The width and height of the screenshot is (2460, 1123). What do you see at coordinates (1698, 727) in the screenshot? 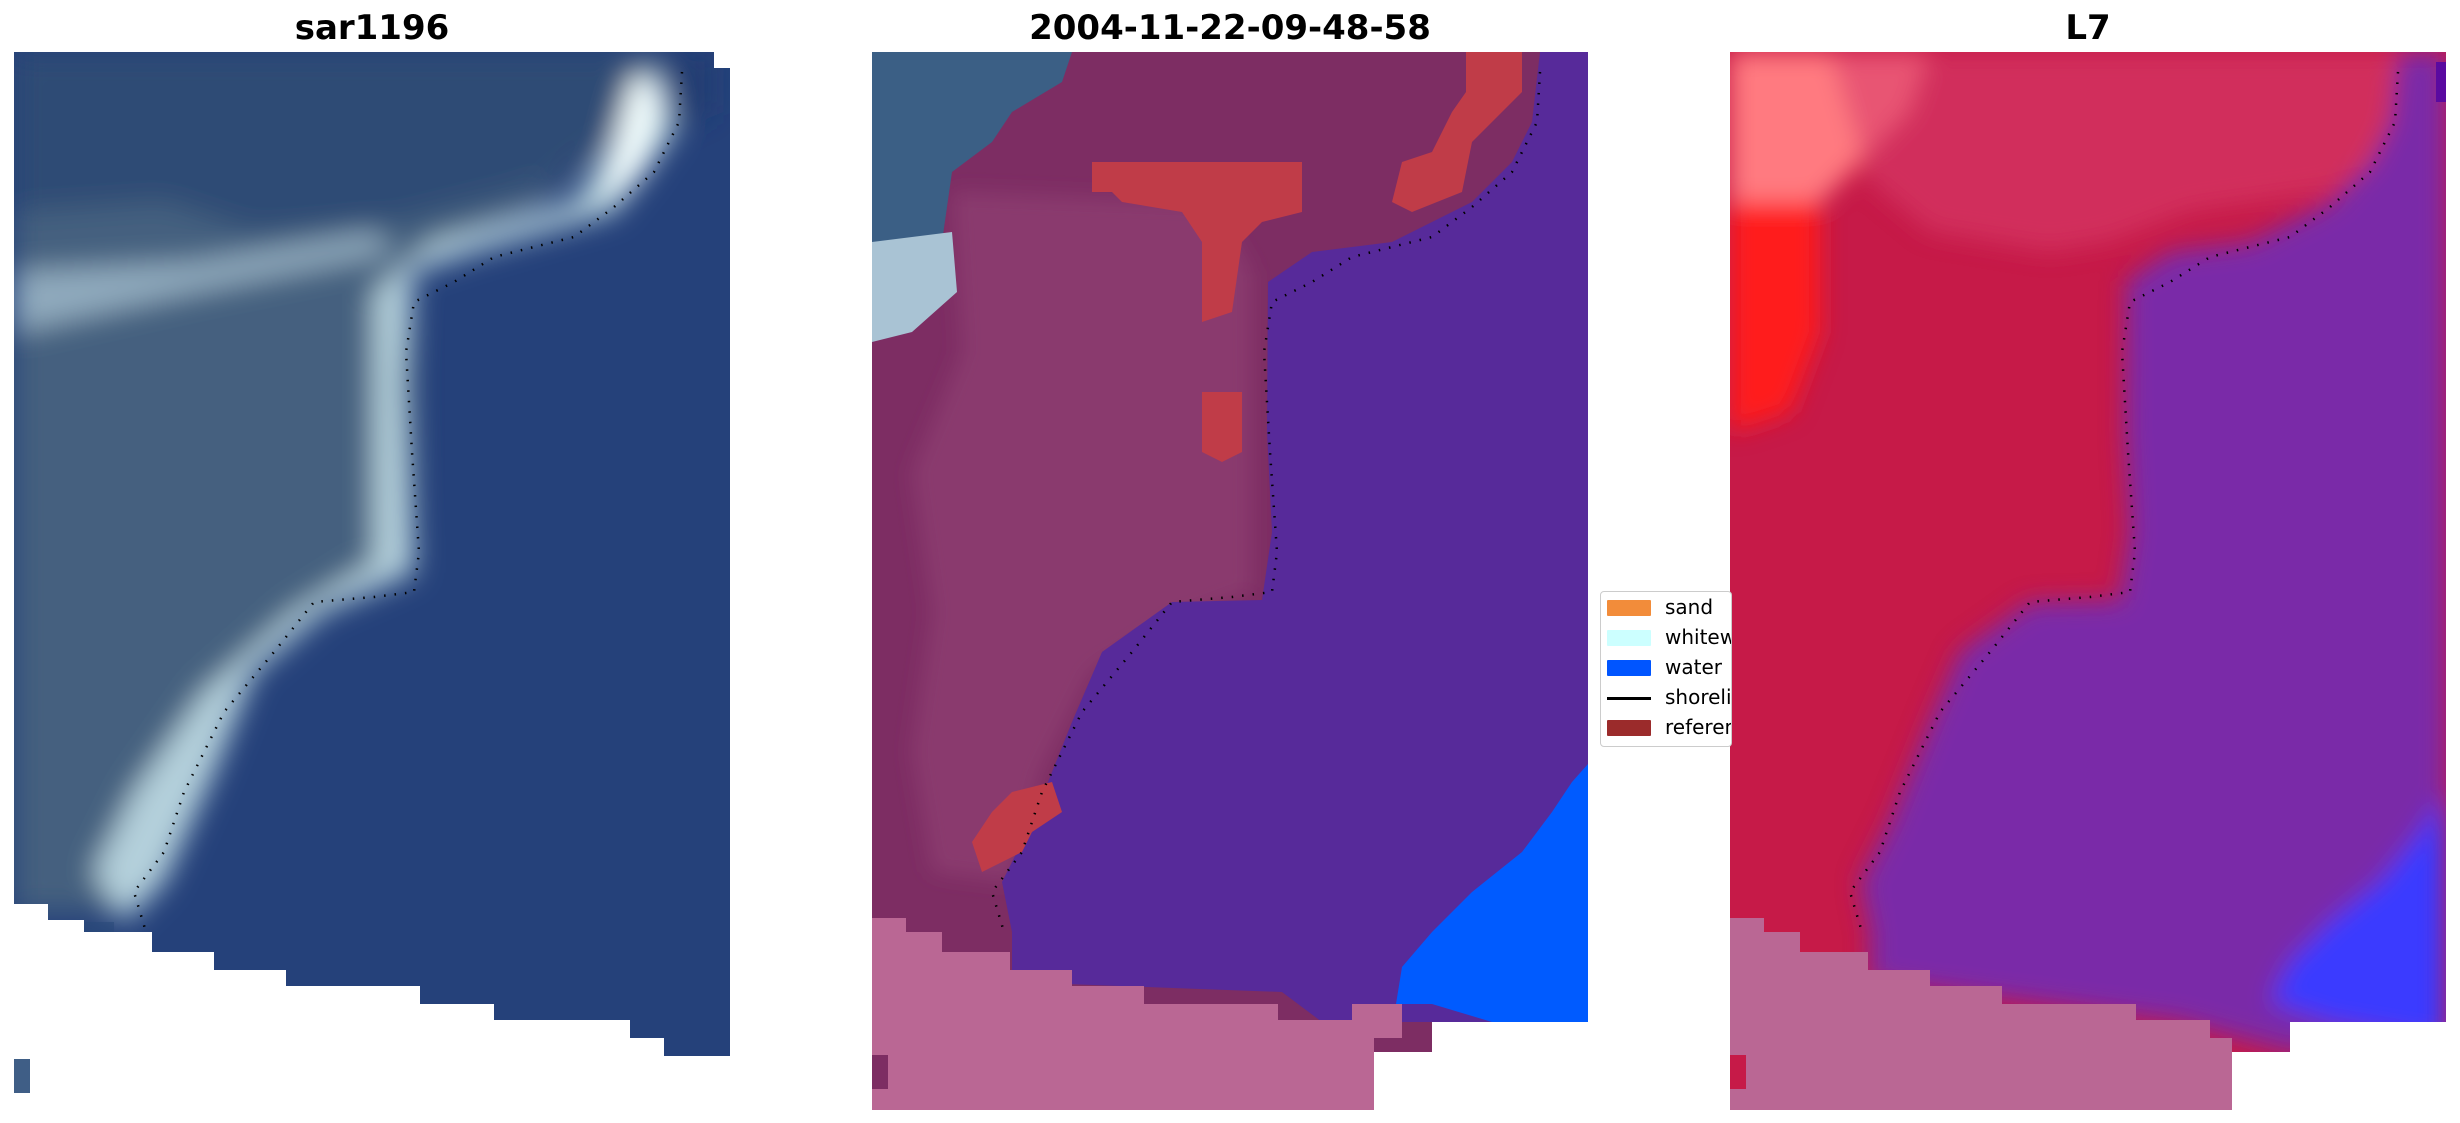
I see `legend-label: reference` at bounding box center [1698, 727].